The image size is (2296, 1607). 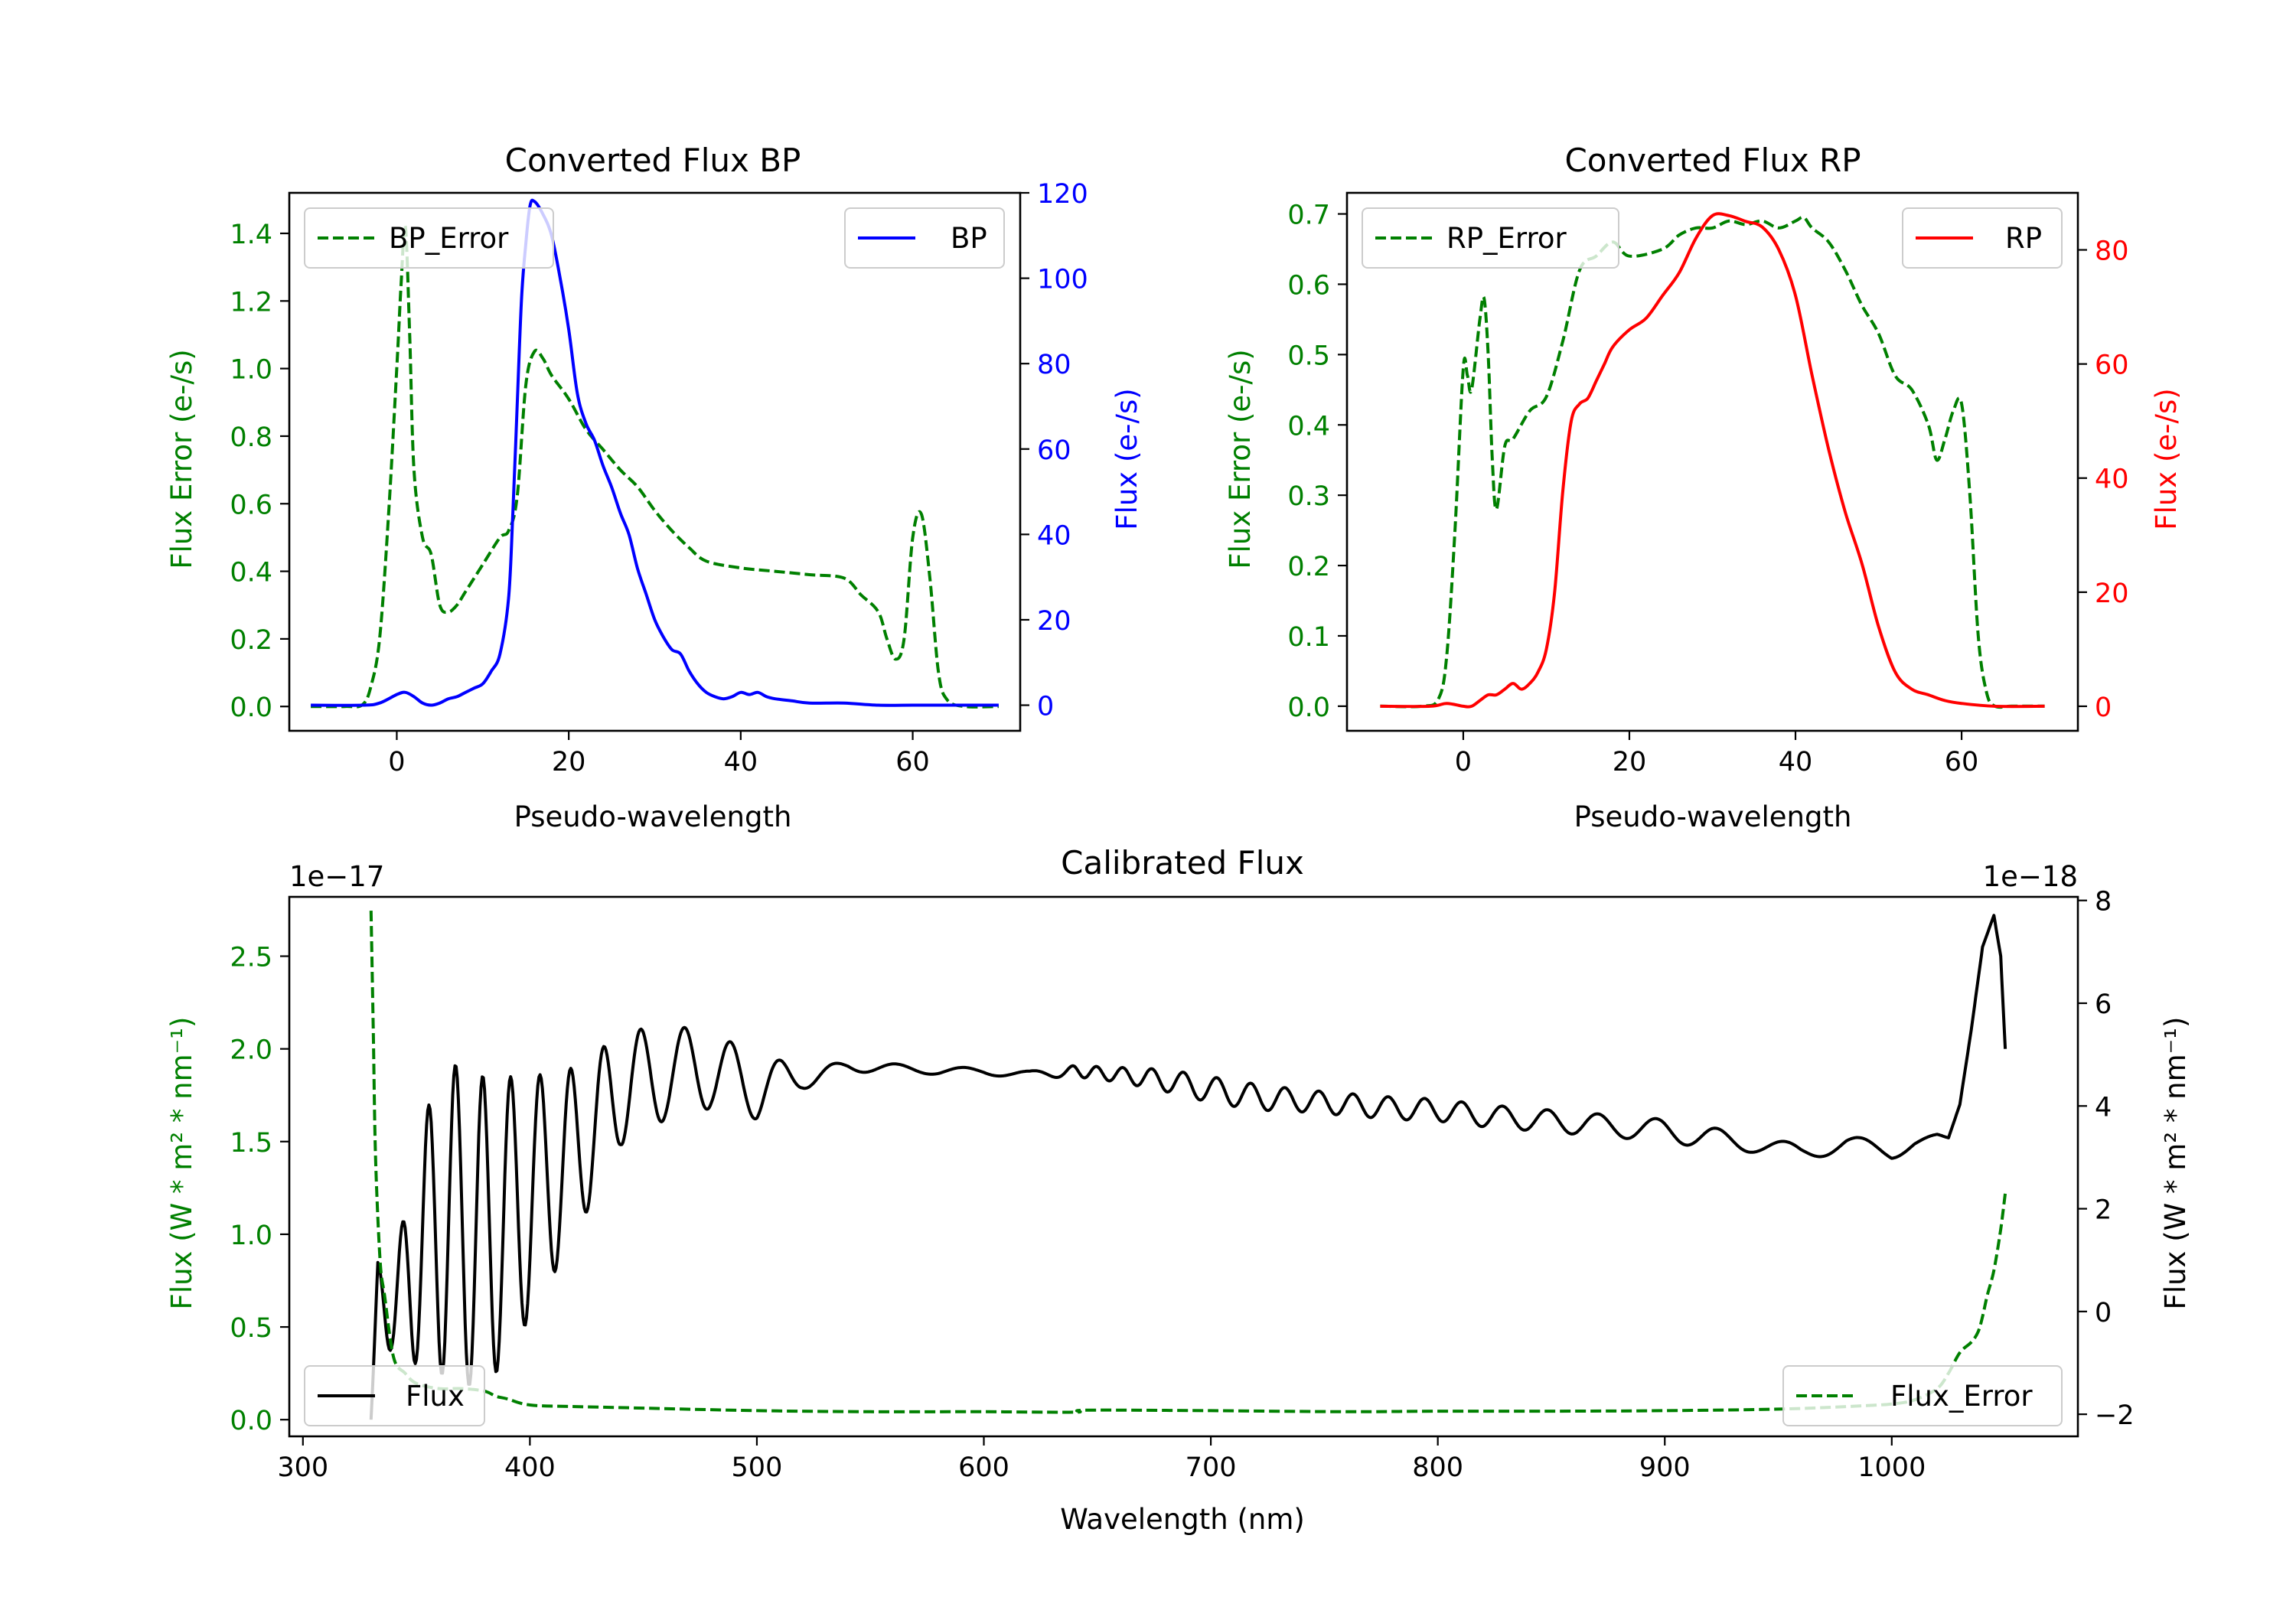 What do you see at coordinates (1126, 459) in the screenshot?
I see `chart-bp-ylabel-right: Flux (e-/s)` at bounding box center [1126, 459].